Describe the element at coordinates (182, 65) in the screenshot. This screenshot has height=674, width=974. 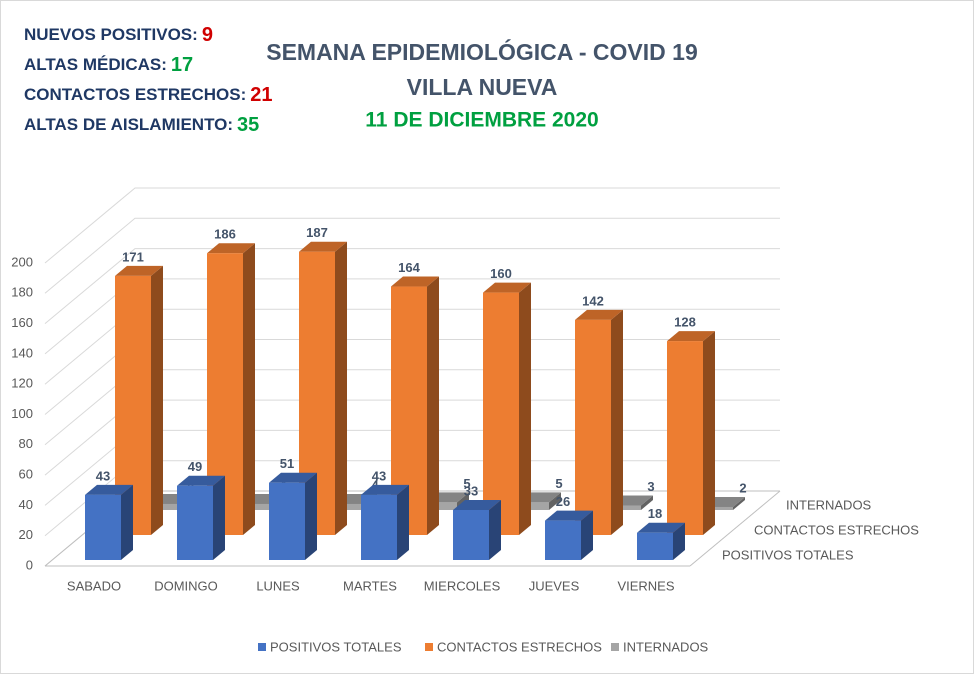
I see `stat-value: 17` at that location.